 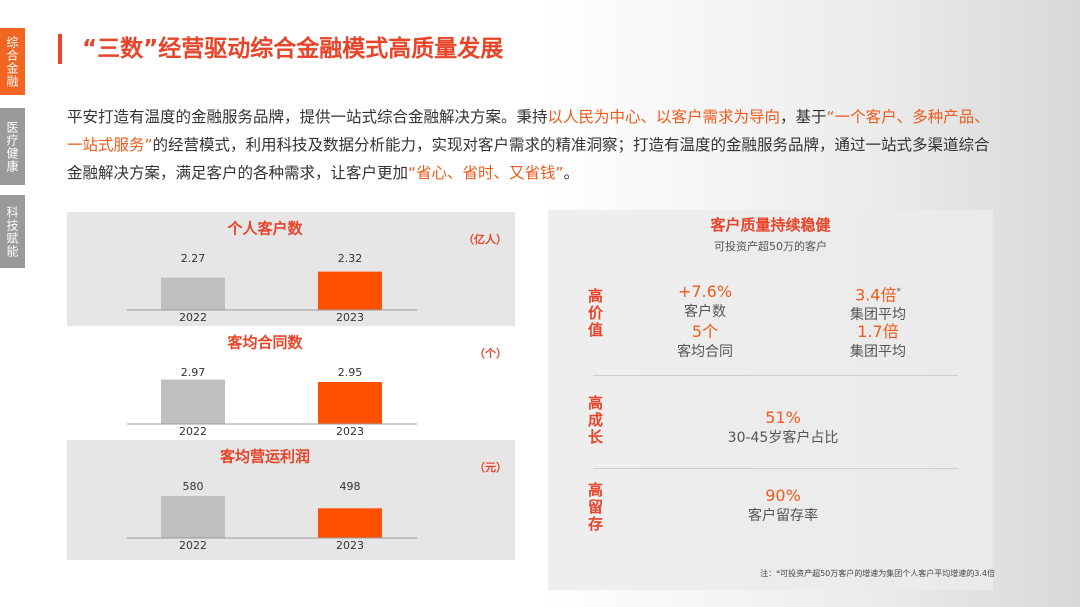 What do you see at coordinates (350, 258) in the screenshot?
I see `value-label: 2.32` at bounding box center [350, 258].